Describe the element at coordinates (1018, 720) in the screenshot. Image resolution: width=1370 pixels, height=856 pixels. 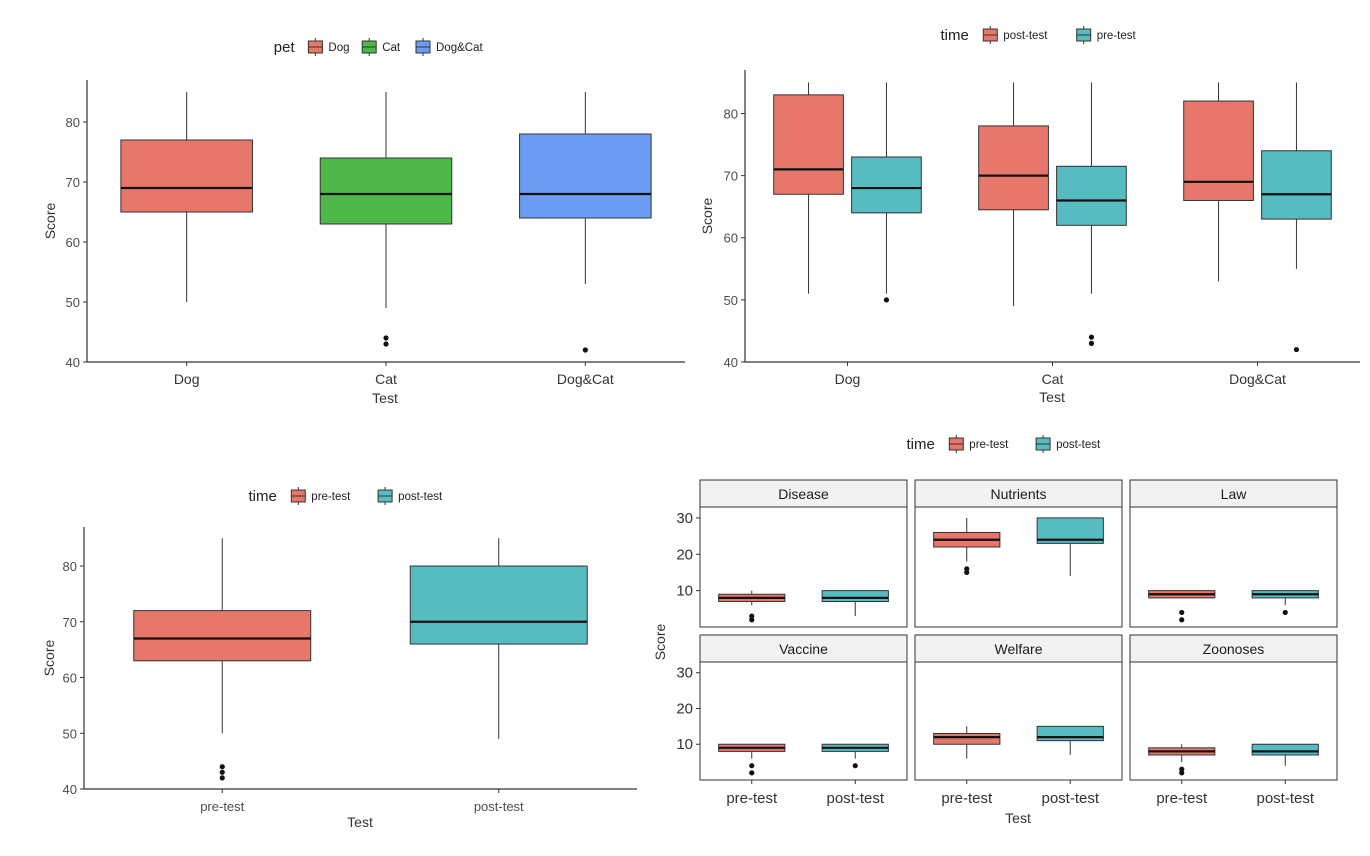
I see `facet-welfare: Welfare pre-test post-test` at that location.